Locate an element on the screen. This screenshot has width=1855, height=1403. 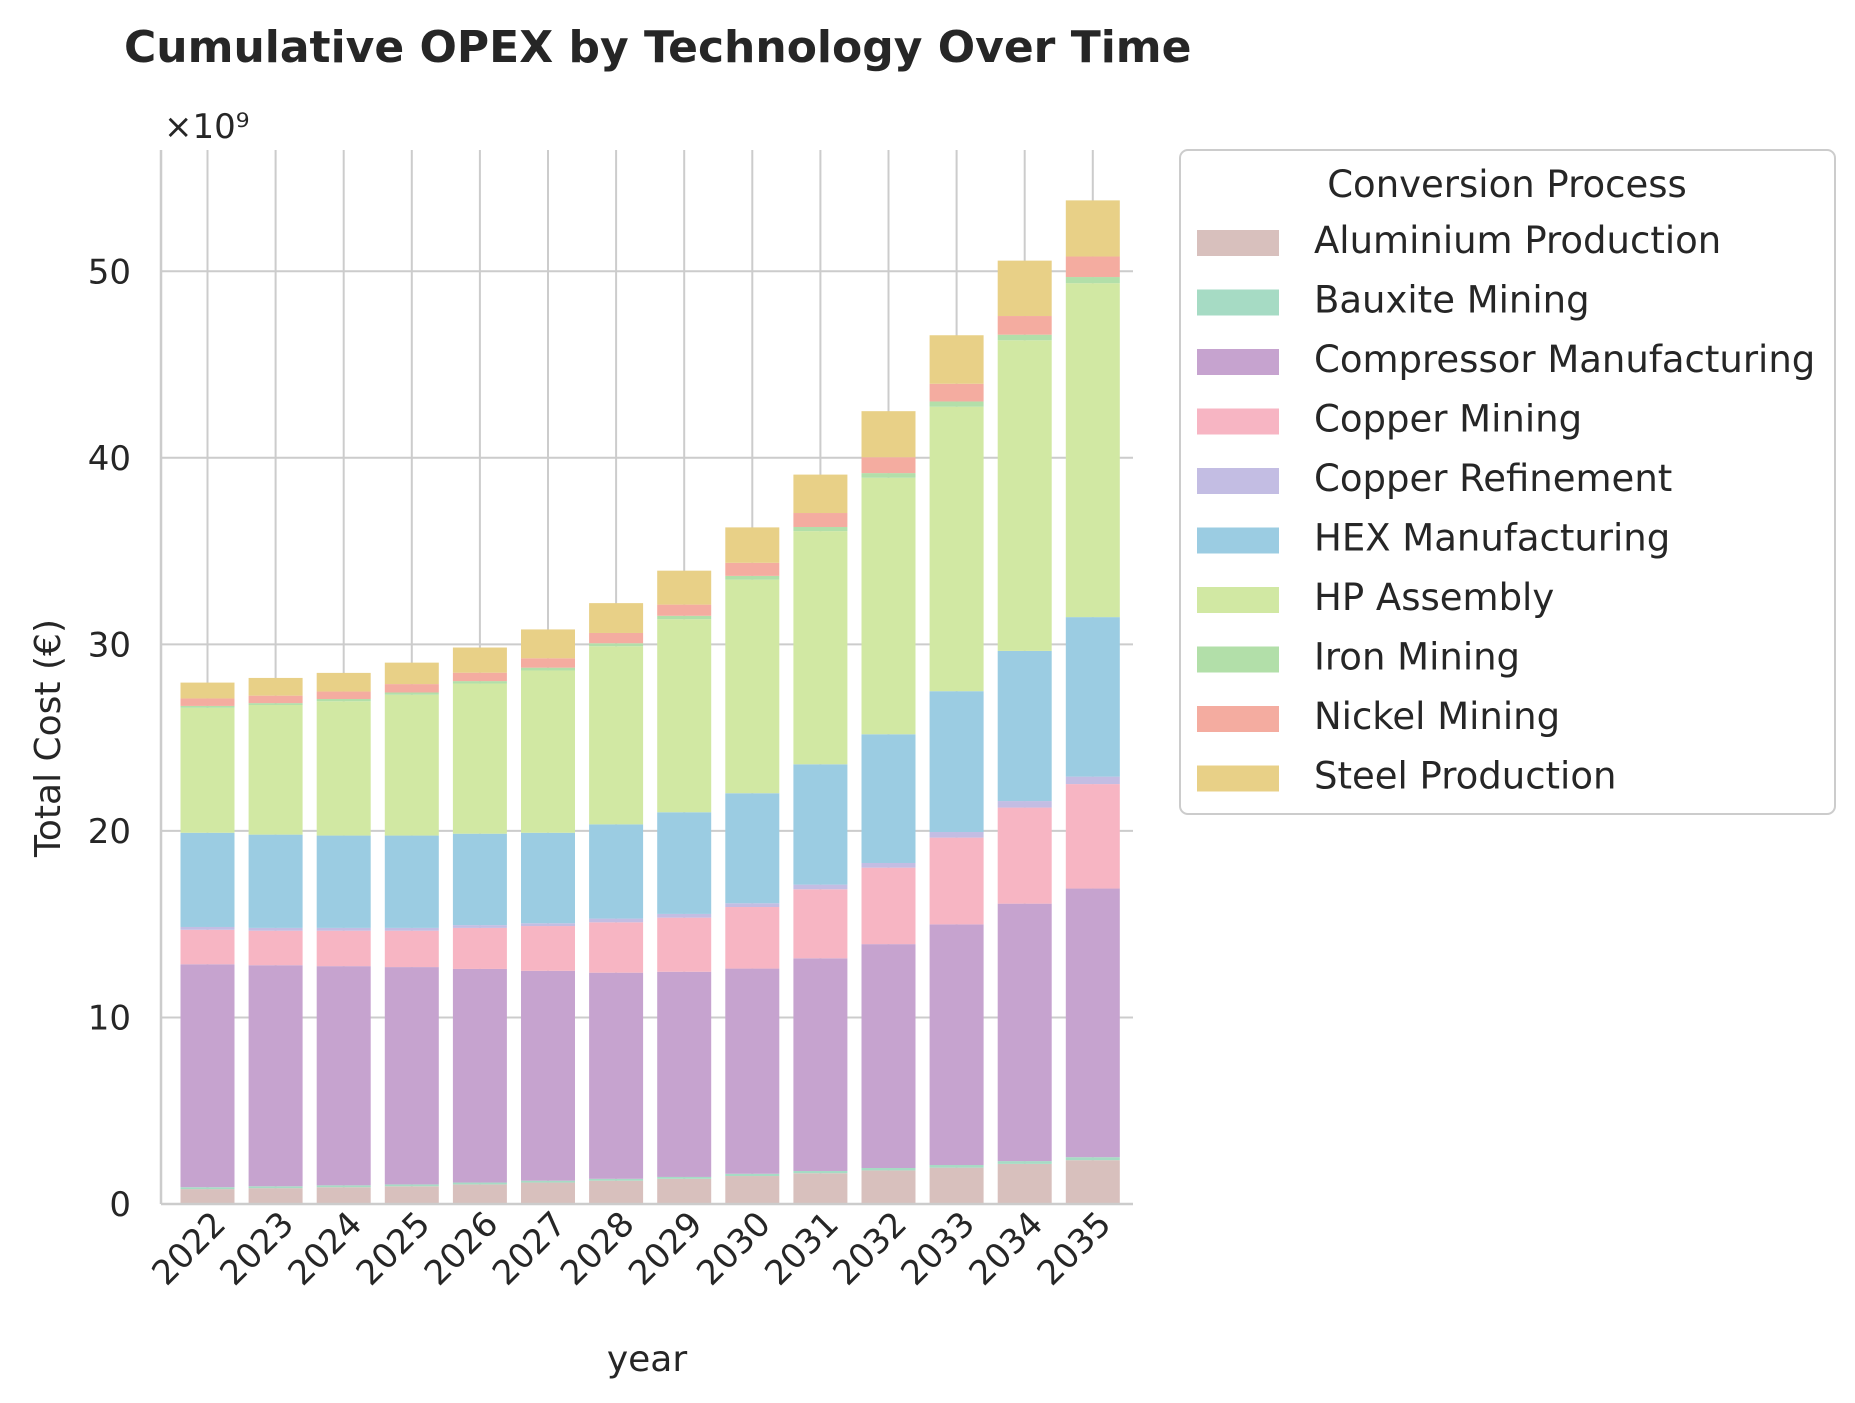
legend-entry-label: Copper Mining is located at coordinates (1448, 419).